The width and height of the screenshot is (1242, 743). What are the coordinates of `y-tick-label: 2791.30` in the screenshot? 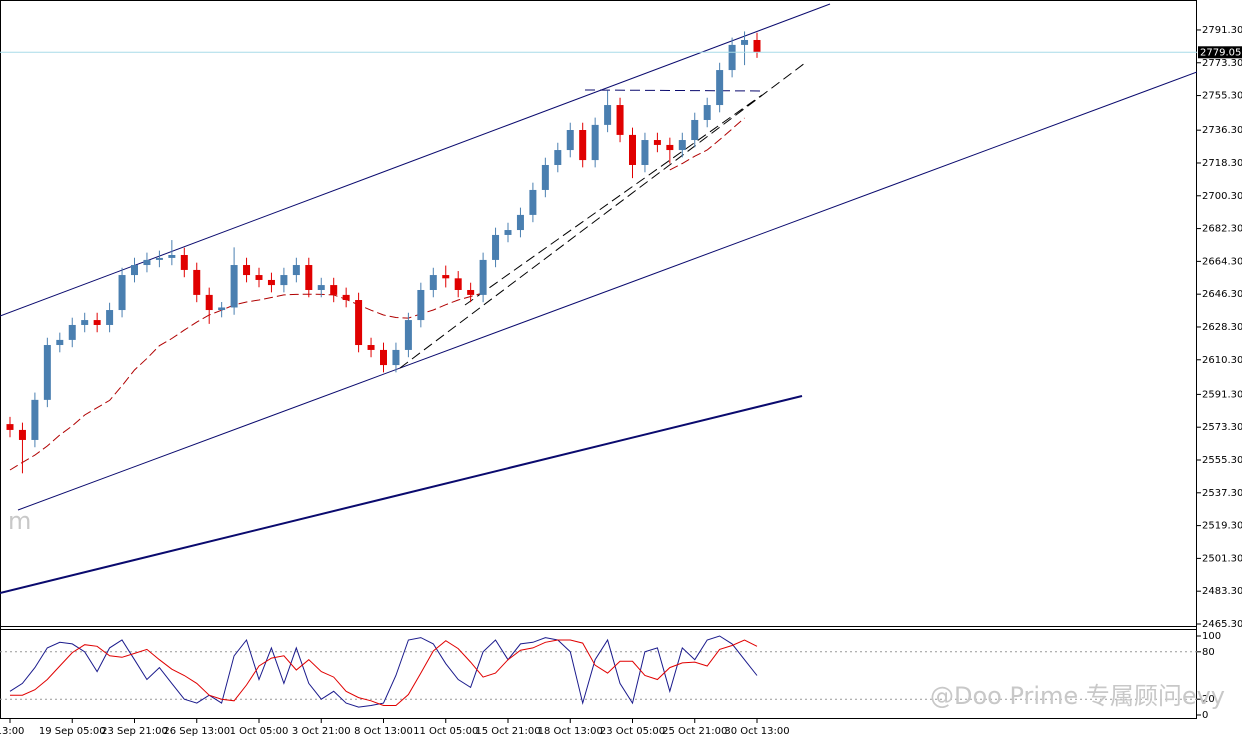 It's located at (1222, 30).